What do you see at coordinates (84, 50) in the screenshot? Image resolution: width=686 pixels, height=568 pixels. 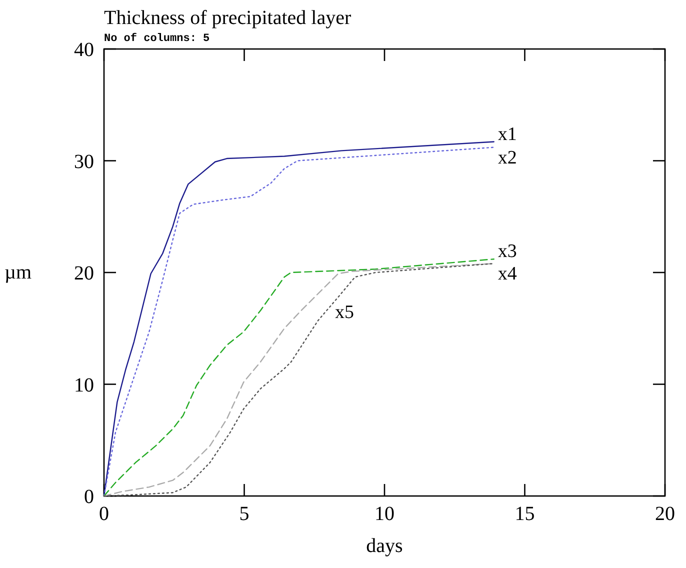 I see `y-tick-label: 40` at bounding box center [84, 50].